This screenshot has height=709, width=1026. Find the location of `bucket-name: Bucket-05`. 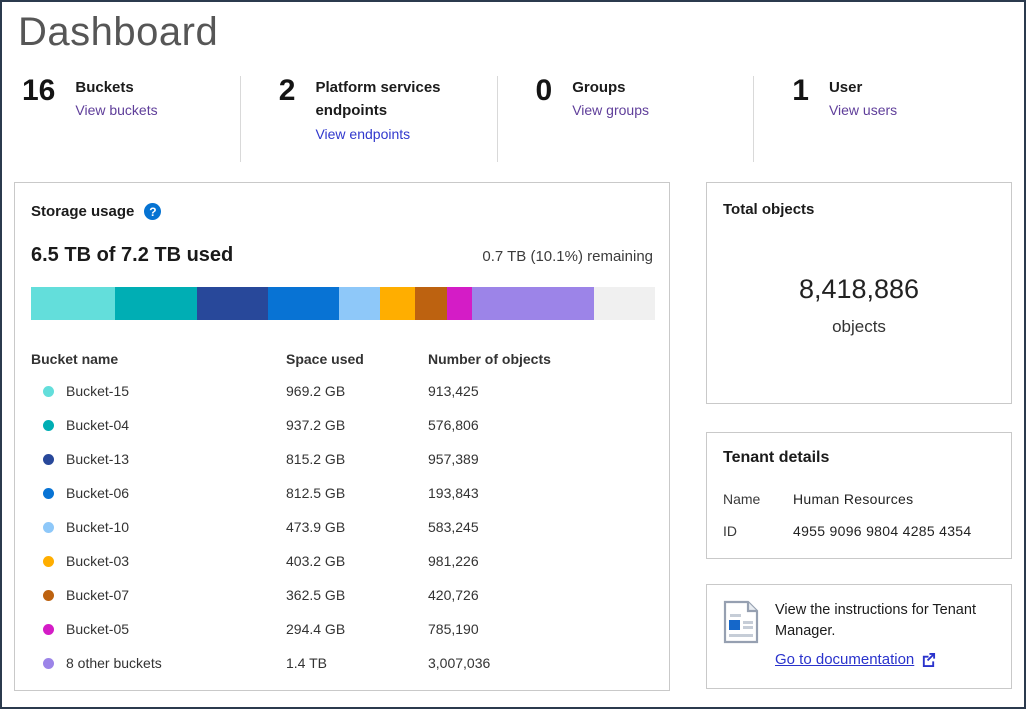

bucket-name: Bucket-05 is located at coordinates (98, 629).